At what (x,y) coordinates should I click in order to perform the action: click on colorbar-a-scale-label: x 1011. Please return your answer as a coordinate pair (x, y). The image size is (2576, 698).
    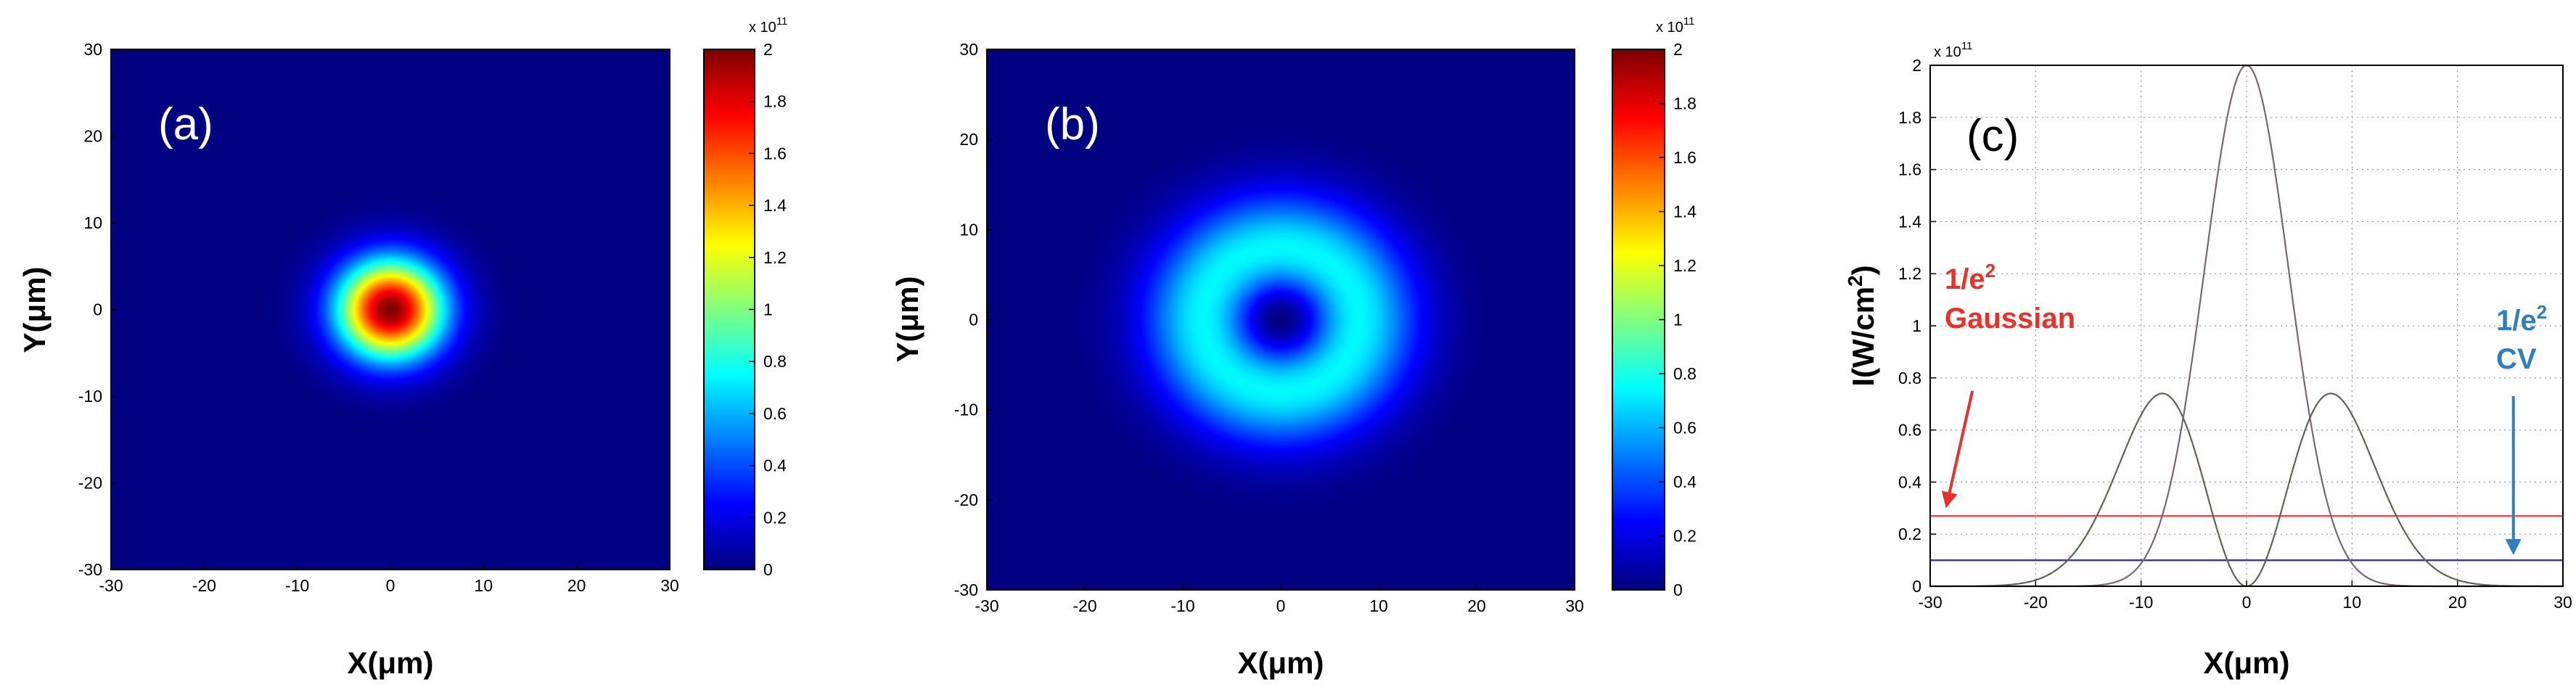
    Looking at the image, I should click on (768, 25).